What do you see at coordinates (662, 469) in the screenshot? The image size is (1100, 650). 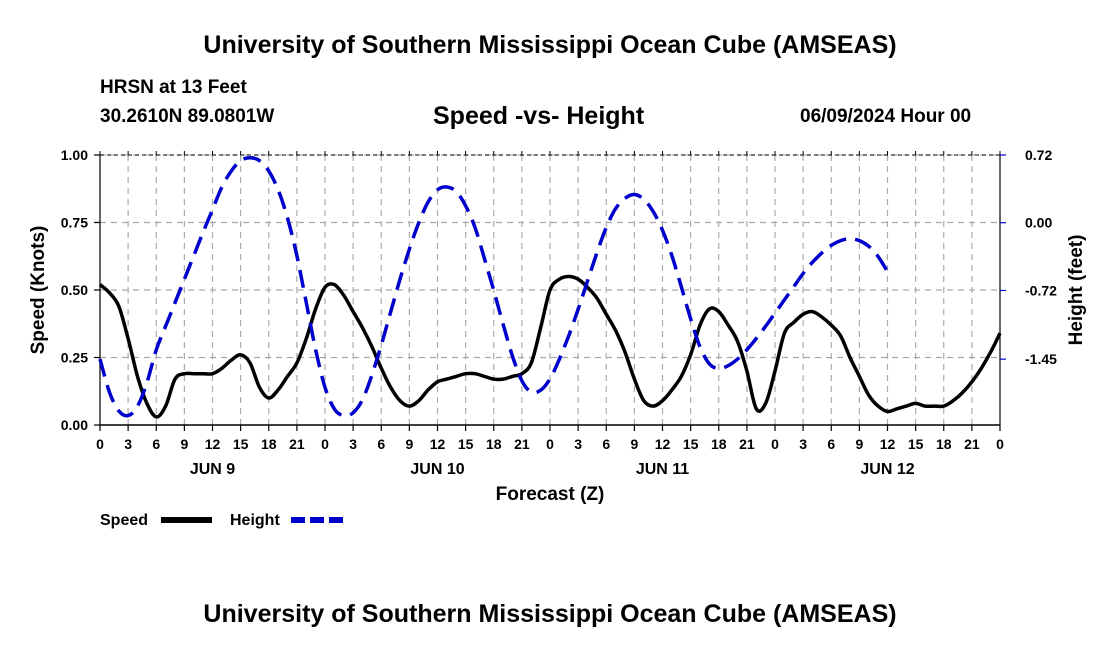 I see `x-day-label: JUN 11` at bounding box center [662, 469].